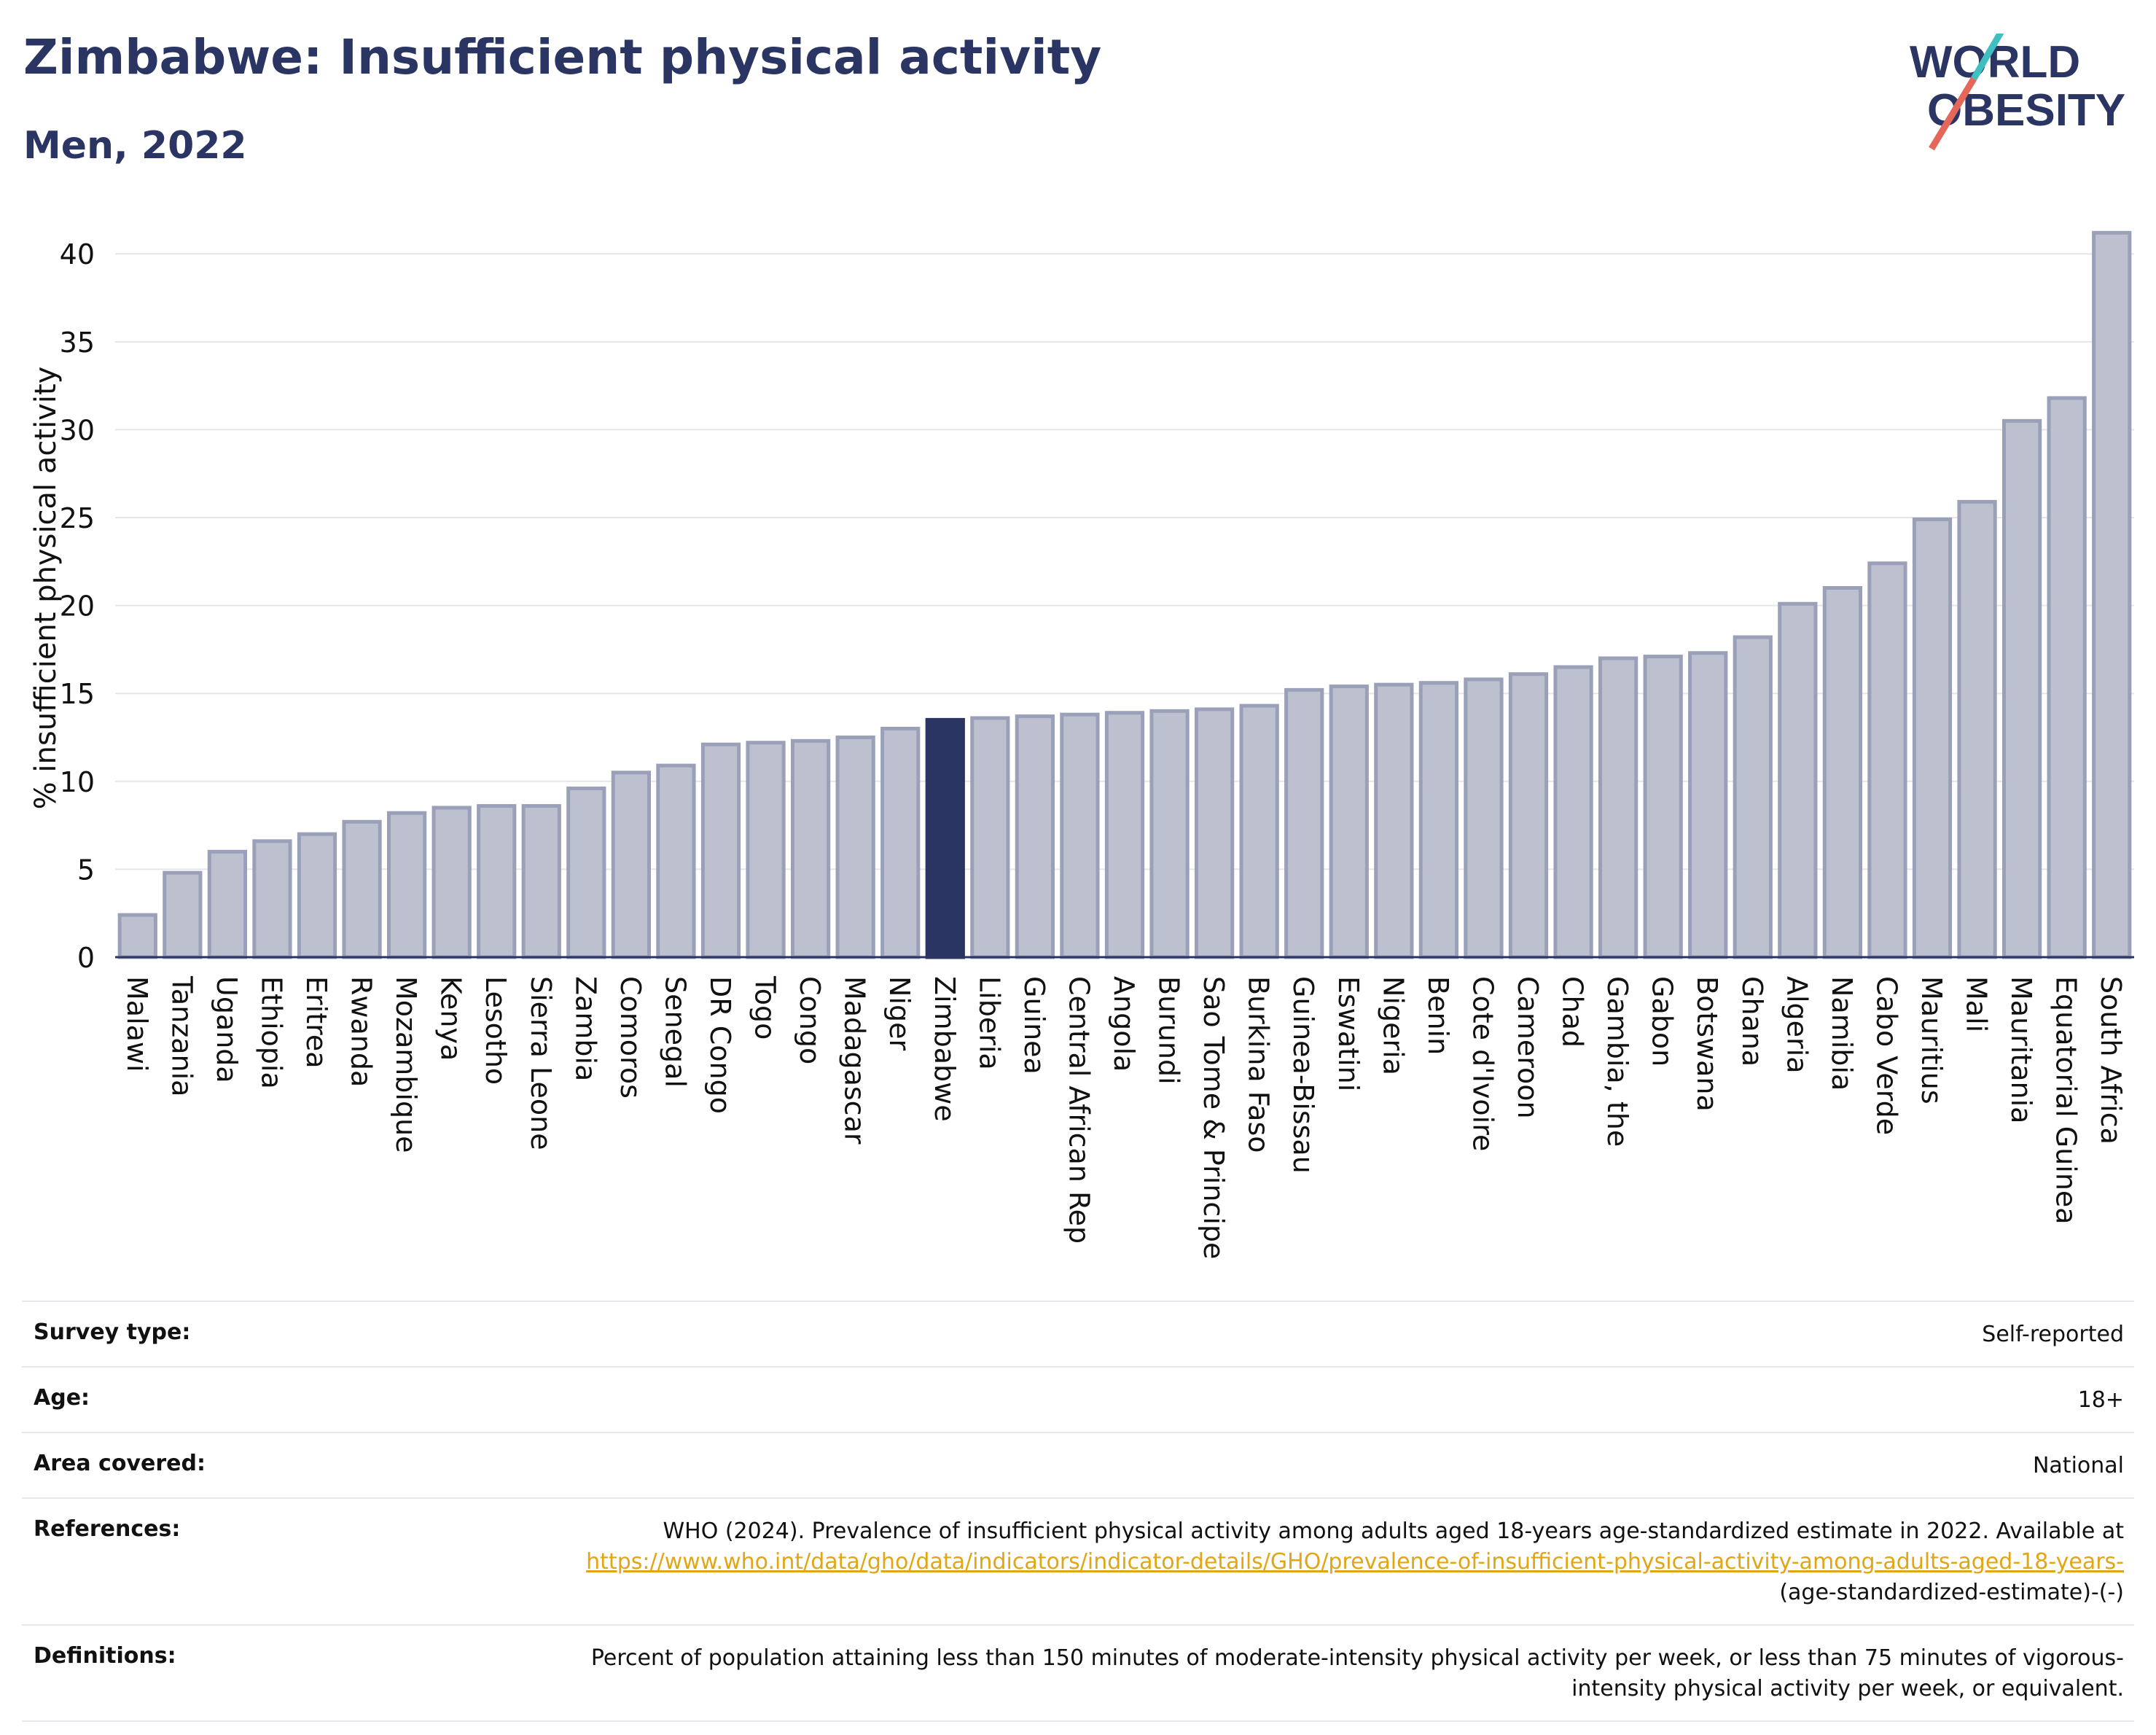 The height and width of the screenshot is (1735, 2156). I want to click on x-tick-label: Burundi, so click(1169, 1030).